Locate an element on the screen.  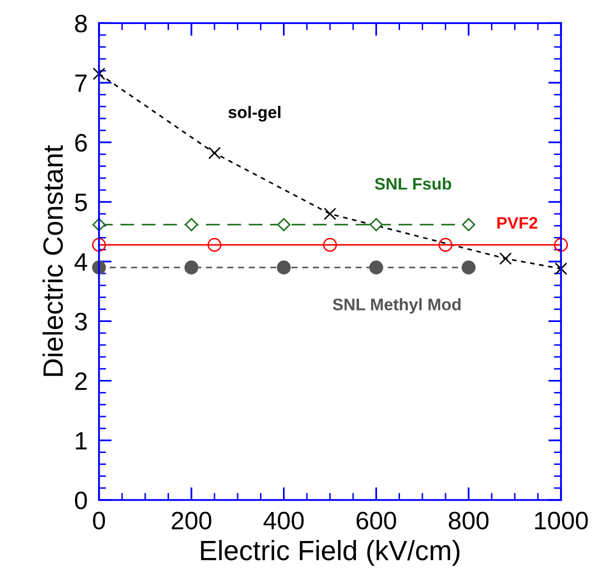
x-tick-label: 200 is located at coordinates (192, 521).